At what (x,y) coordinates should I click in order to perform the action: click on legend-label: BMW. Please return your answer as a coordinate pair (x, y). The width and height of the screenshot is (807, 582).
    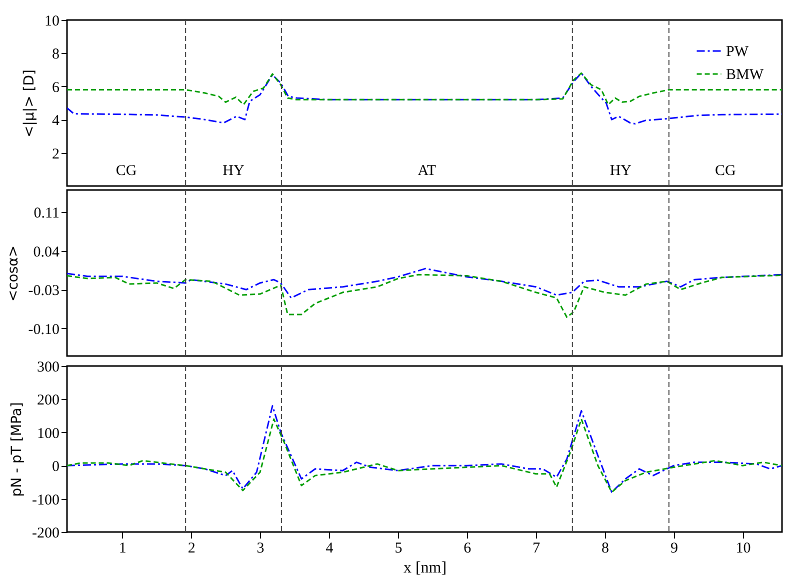
    Looking at the image, I should click on (745, 75).